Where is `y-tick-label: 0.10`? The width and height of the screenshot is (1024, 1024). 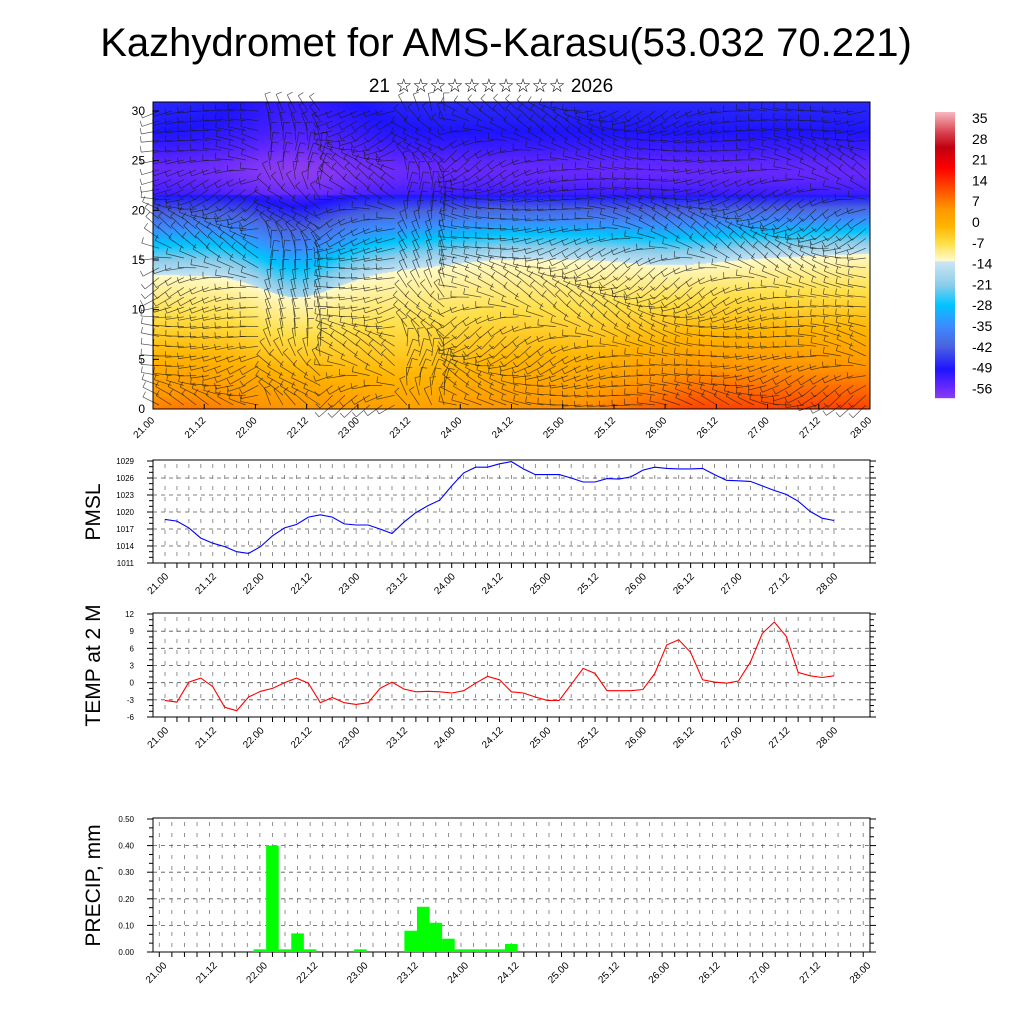 y-tick-label: 0.10 is located at coordinates (126, 925).